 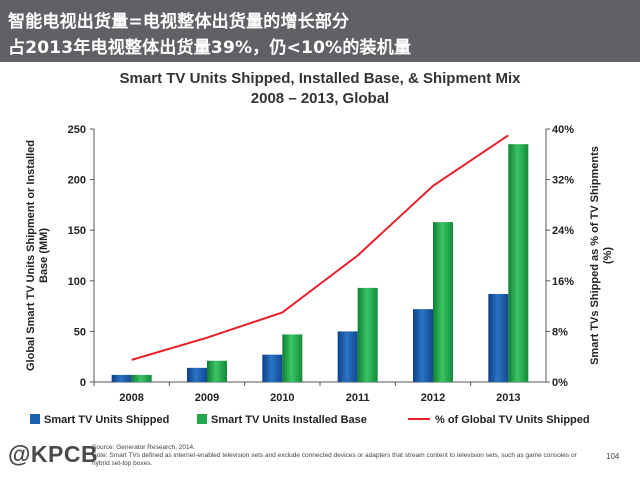 I want to click on y-tick-label-left: 250, so click(x=77, y=130).